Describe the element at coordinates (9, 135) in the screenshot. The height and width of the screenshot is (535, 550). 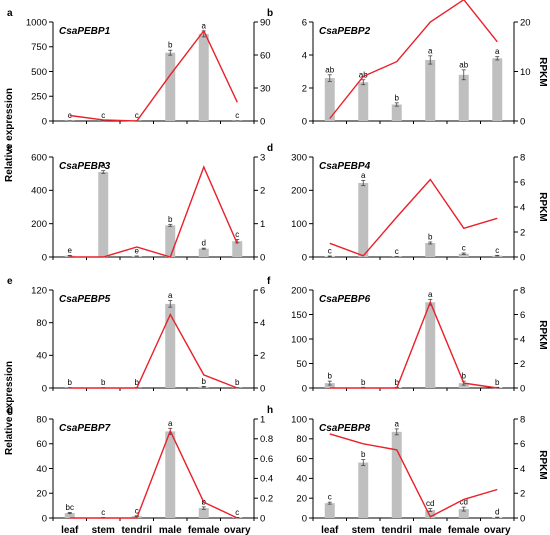
I see `left-axis-title-top: Relative expression` at that location.